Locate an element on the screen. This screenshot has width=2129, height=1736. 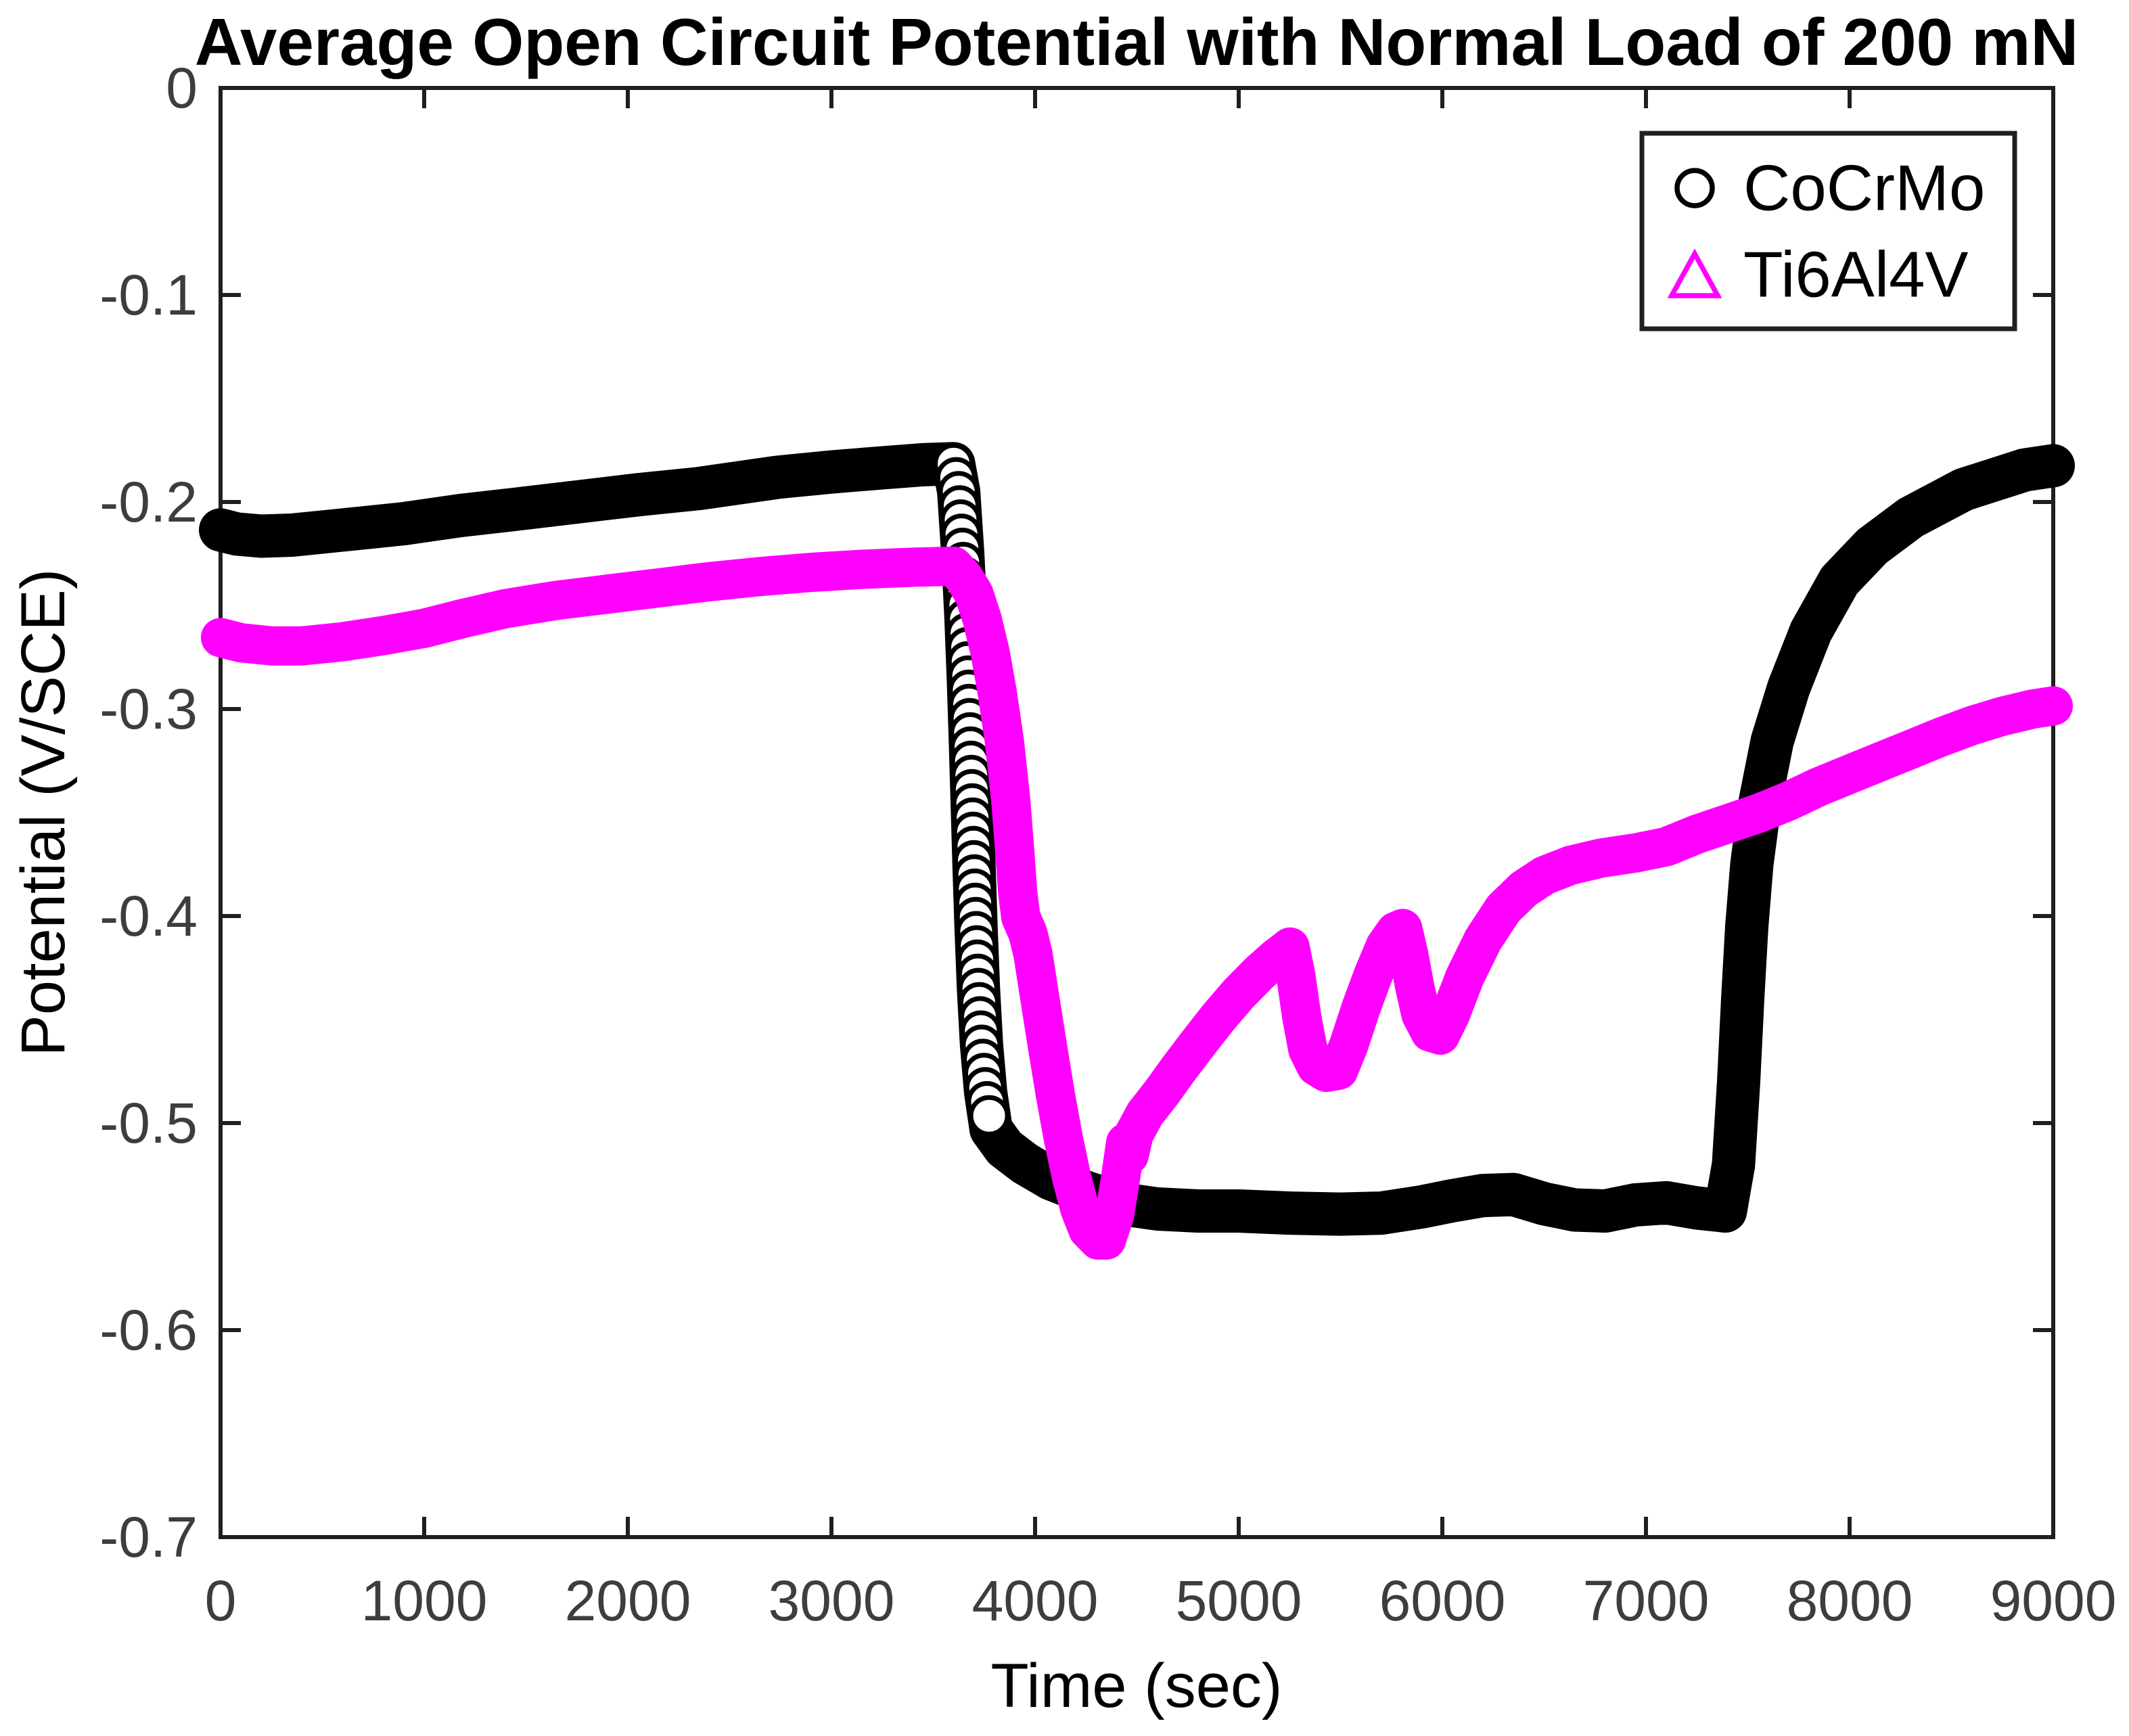
y-tick-label: -0.7 is located at coordinates (148, 1537).